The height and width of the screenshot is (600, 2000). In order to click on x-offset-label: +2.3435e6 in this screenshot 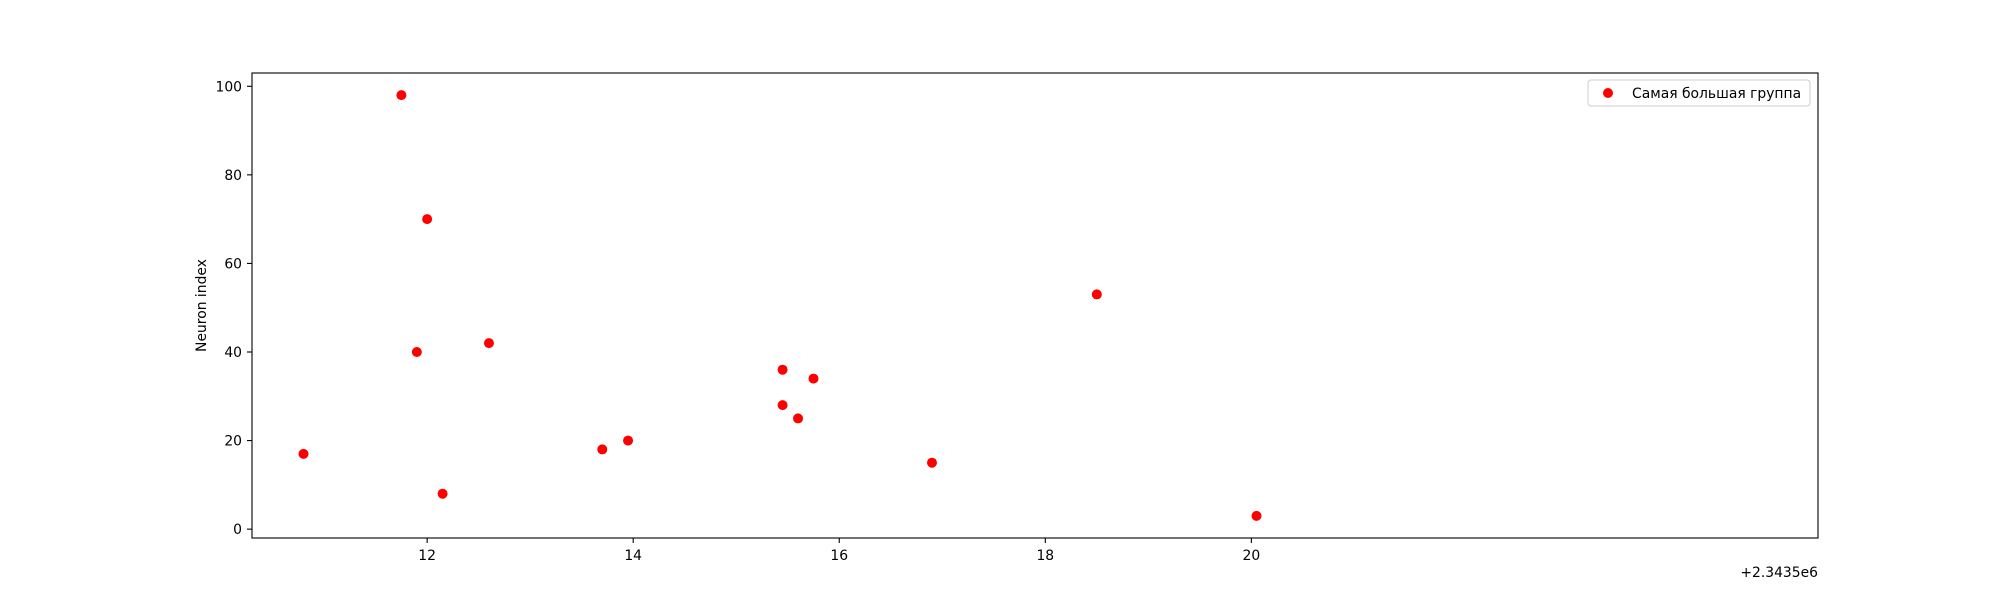, I will do `click(1779, 573)`.